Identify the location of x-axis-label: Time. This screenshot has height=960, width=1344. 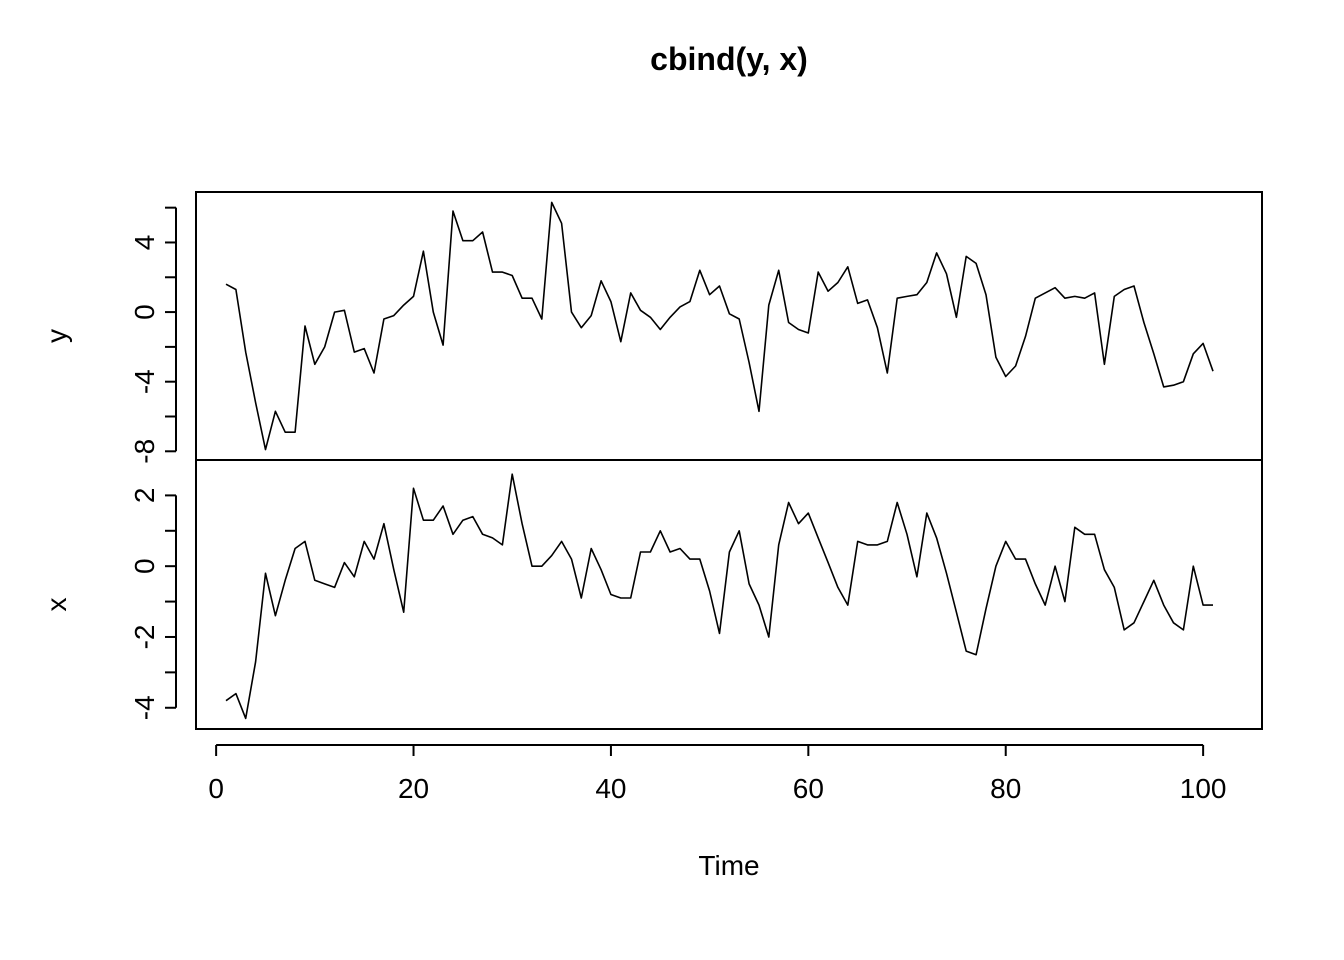
(728, 865).